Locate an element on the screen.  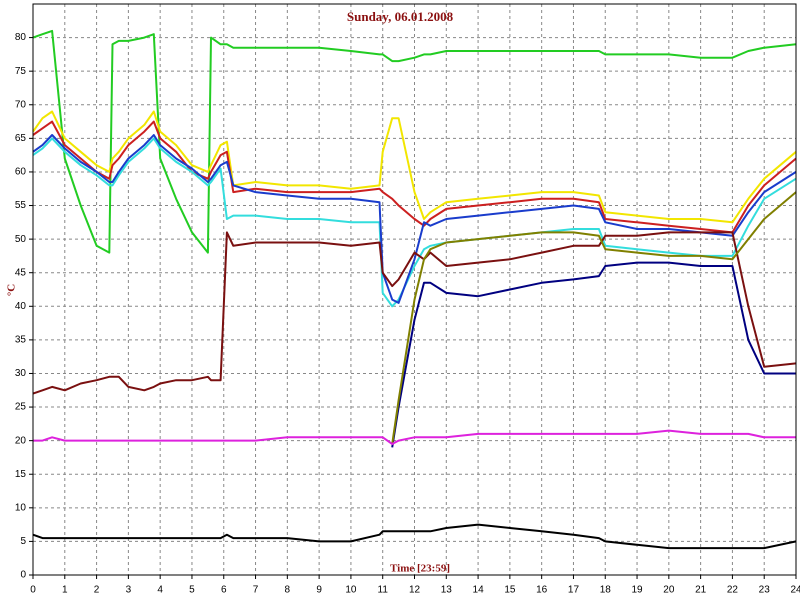
x-tick-label: 16 is located at coordinates (542, 590).